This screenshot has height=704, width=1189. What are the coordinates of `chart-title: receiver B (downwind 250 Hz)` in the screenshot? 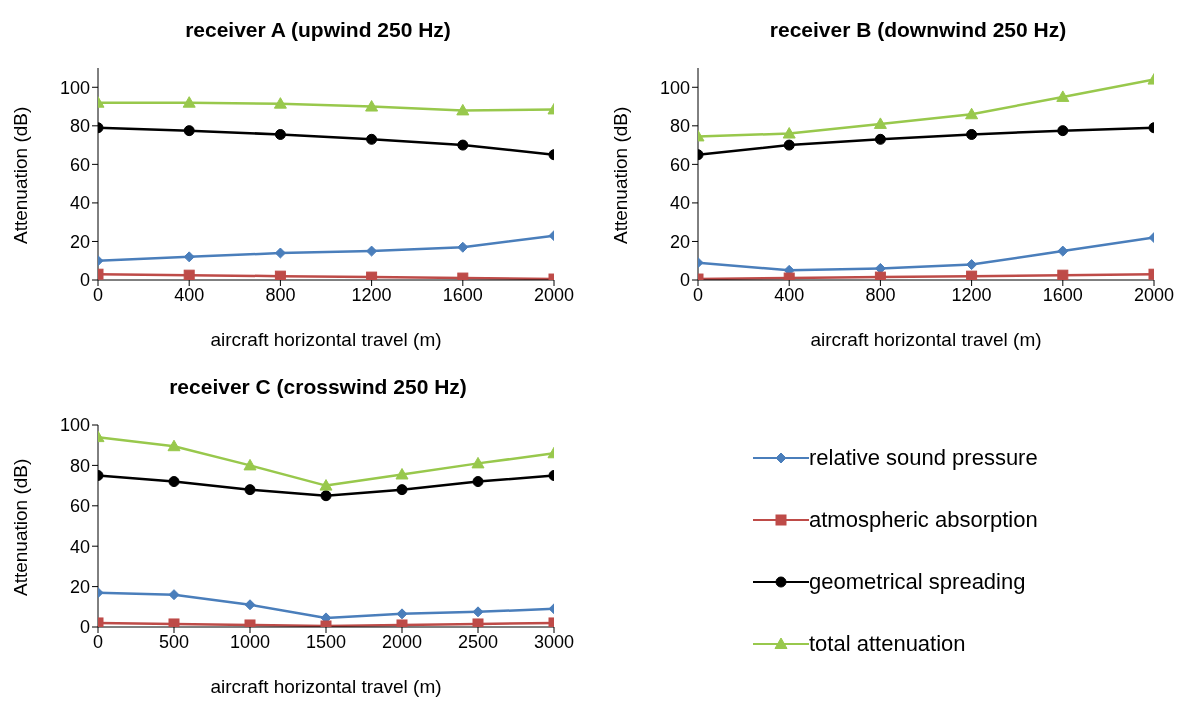 It's located at (918, 30).